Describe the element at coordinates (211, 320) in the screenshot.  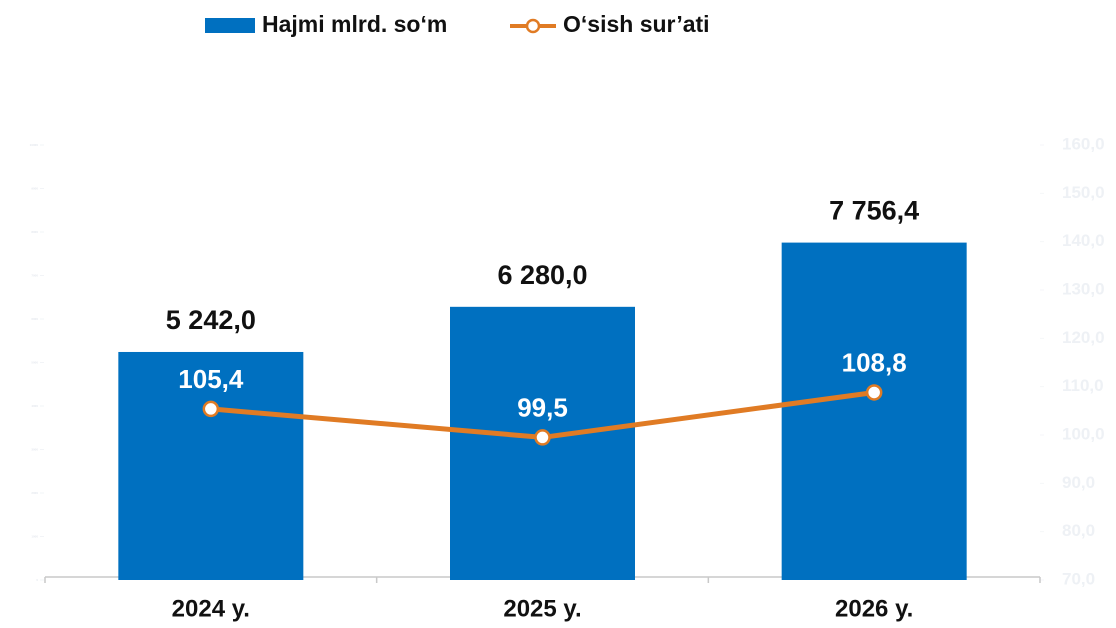
I see `bar-value-label: 5 242,0` at that location.